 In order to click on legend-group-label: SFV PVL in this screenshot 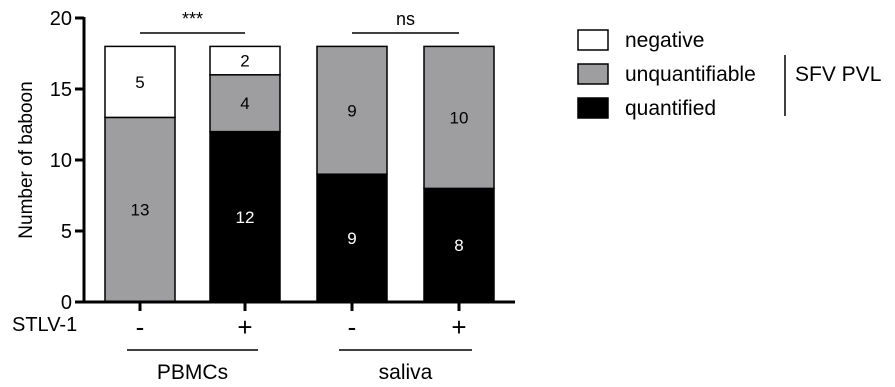, I will do `click(838, 74)`.